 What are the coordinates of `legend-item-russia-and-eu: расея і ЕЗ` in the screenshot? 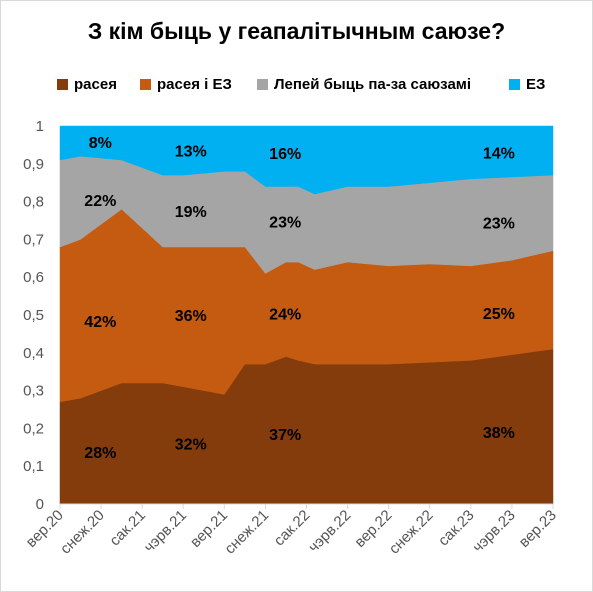 It's located at (186, 84).